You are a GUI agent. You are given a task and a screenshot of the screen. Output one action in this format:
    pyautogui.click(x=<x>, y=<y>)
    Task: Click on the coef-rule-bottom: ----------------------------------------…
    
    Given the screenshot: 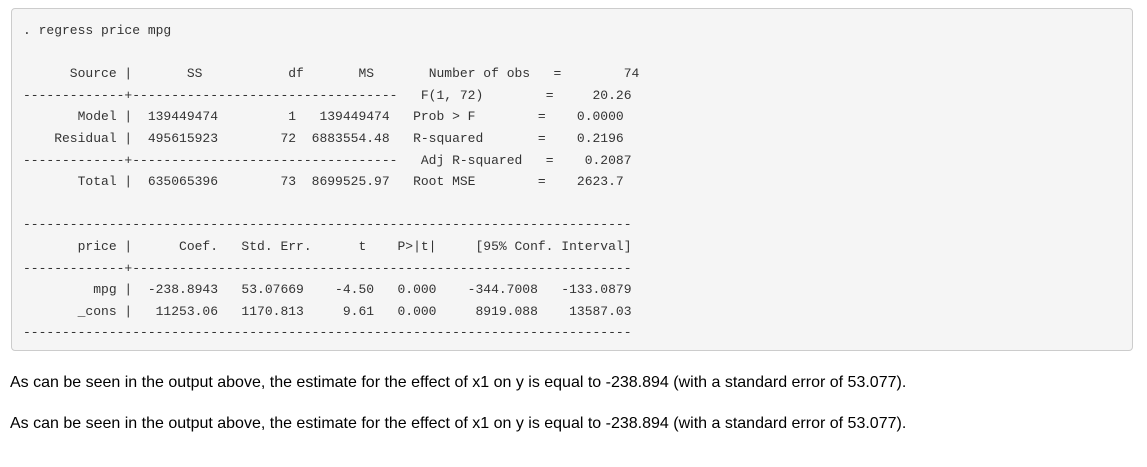 What is the action you would take?
    pyautogui.click(x=327, y=333)
    